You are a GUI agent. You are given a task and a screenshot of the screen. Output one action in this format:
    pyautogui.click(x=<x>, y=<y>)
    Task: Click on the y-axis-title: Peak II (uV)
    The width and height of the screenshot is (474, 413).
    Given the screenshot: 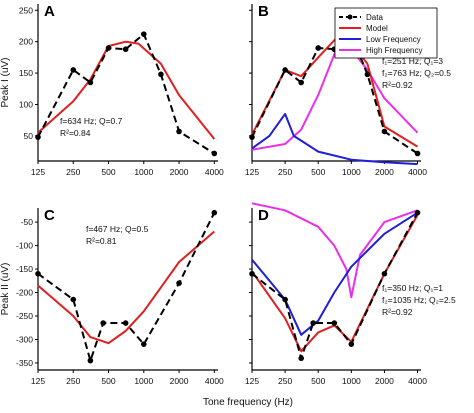 What is the action you would take?
    pyautogui.click(x=5, y=289)
    